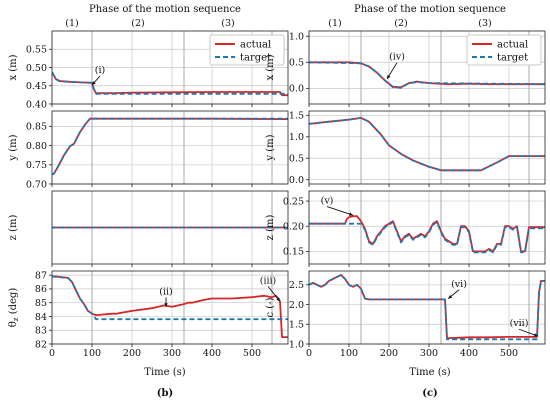 The image size is (550, 402). I want to click on ytick-label-right-3-3: 2.5, so click(296, 285).